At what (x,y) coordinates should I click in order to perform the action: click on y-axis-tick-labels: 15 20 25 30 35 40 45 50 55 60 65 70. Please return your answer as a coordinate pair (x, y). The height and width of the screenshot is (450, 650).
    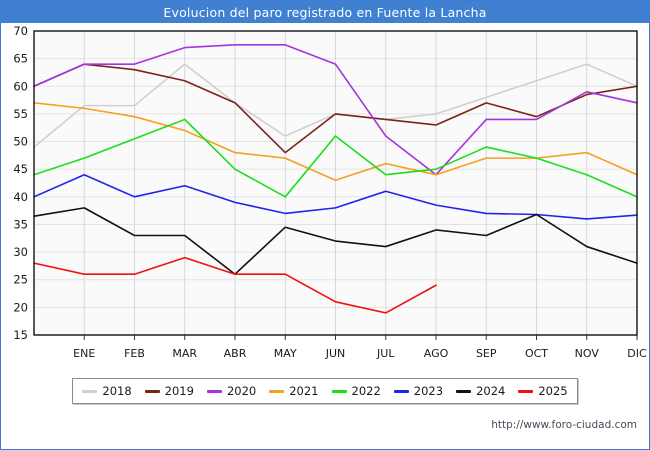
    Looking at the image, I should click on (20, 183).